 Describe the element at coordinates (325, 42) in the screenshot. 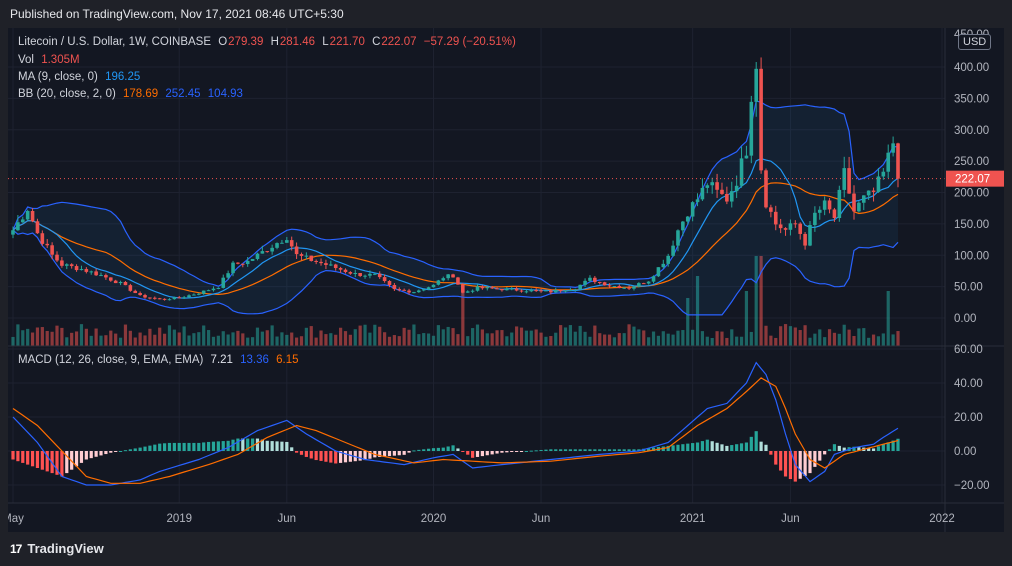

I see `low-label: L` at that location.